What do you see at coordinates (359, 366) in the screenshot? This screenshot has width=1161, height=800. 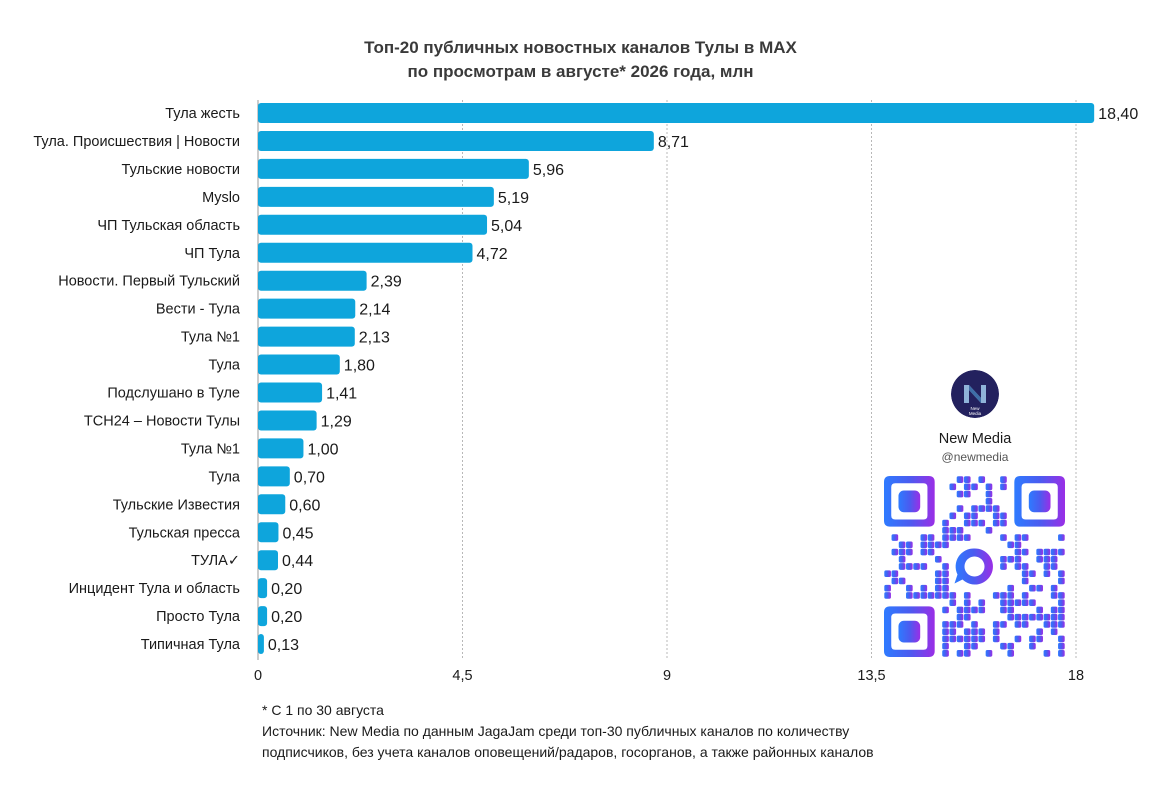 I see `value-label: 1,80` at bounding box center [359, 366].